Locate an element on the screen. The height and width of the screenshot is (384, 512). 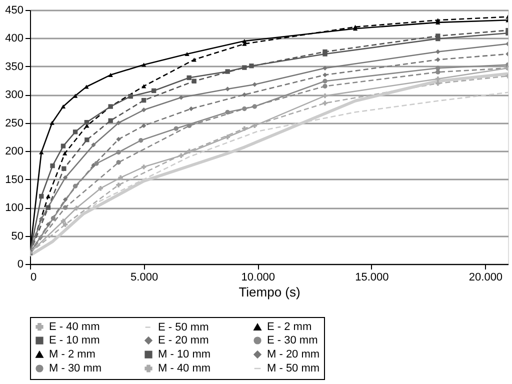
legend-label: M - 10 mm is located at coordinates (184, 354).